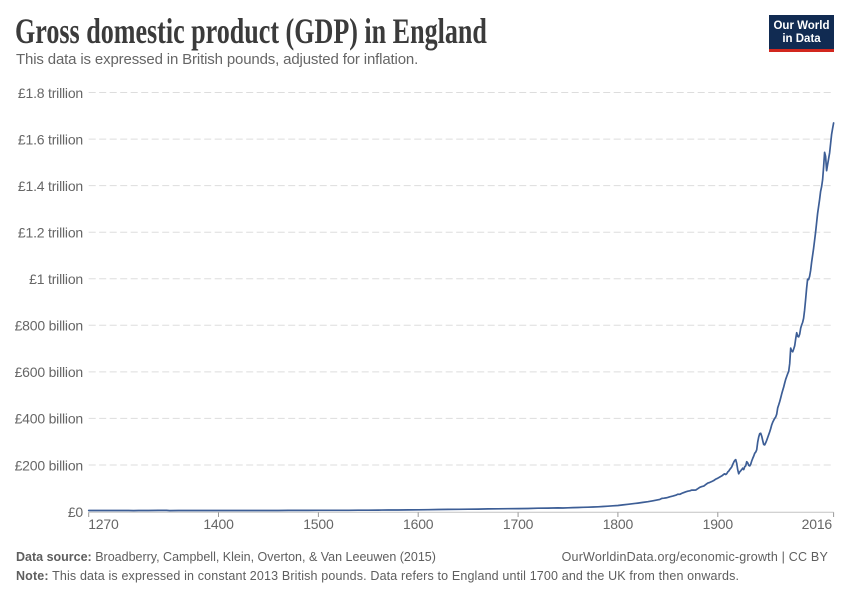  Describe the element at coordinates (76, 512) in the screenshot. I see `svg-text: £0` at that location.